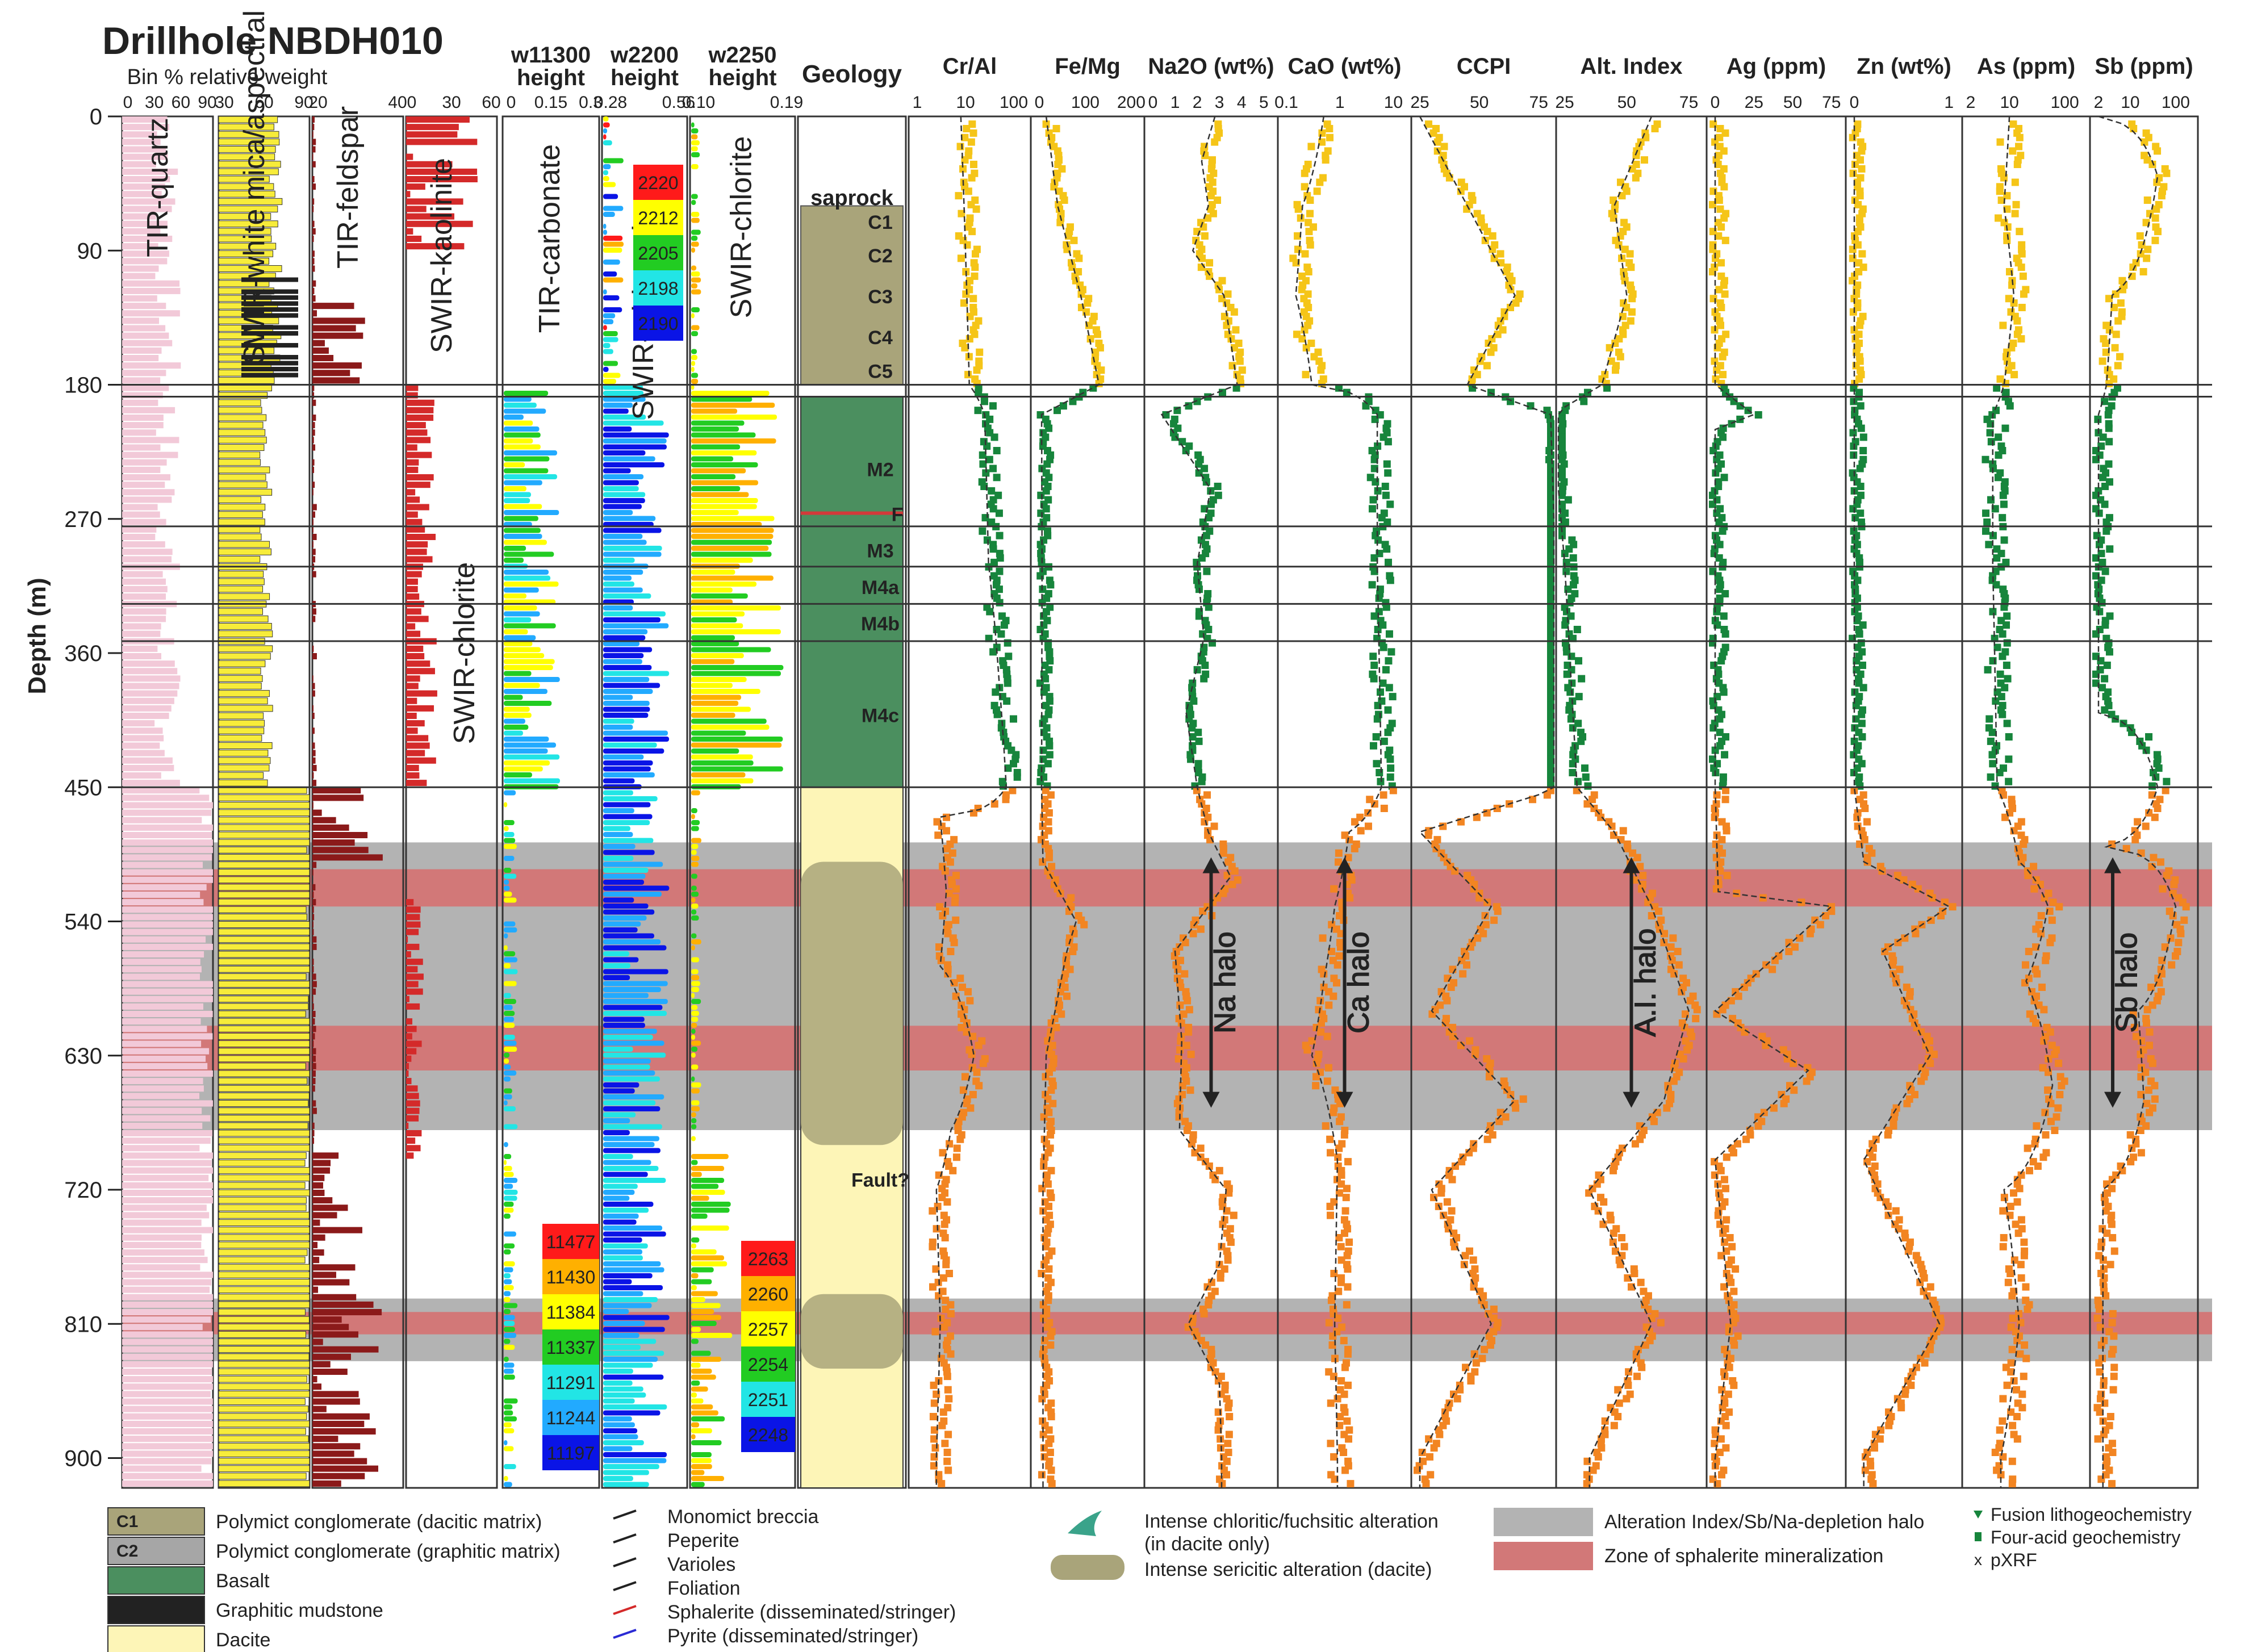 Image resolution: width=2249 pixels, height=1652 pixels. Describe the element at coordinates (571, 1383) in the screenshot. I see `wavelength-scale-label: 11291` at that location.